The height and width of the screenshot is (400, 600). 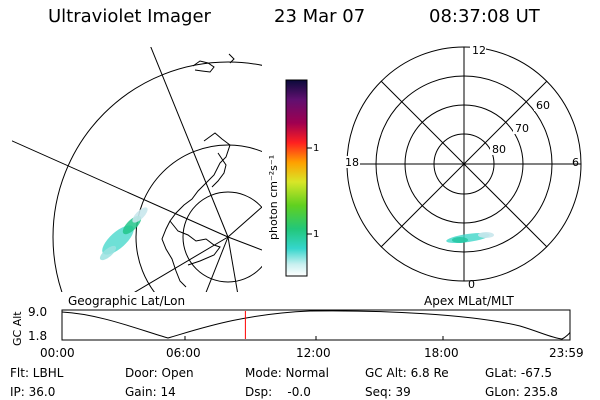 What do you see at coordinates (287, 373) in the screenshot?
I see `mode-status: Mode: Normal` at bounding box center [287, 373].